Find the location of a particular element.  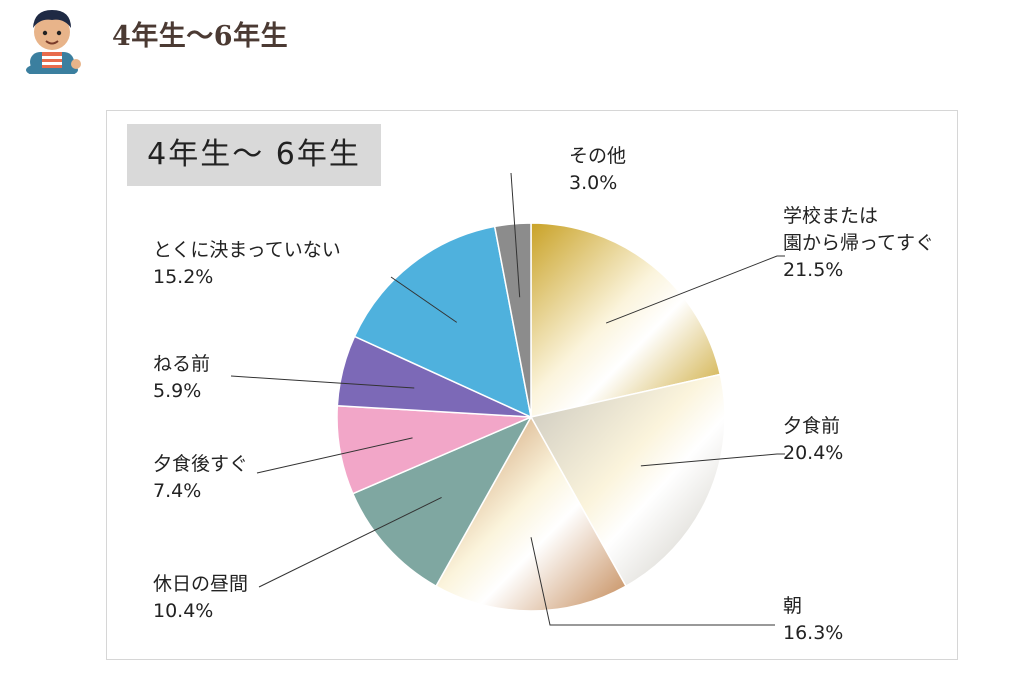

page-title: 4年生〜6年生 is located at coordinates (200, 36).